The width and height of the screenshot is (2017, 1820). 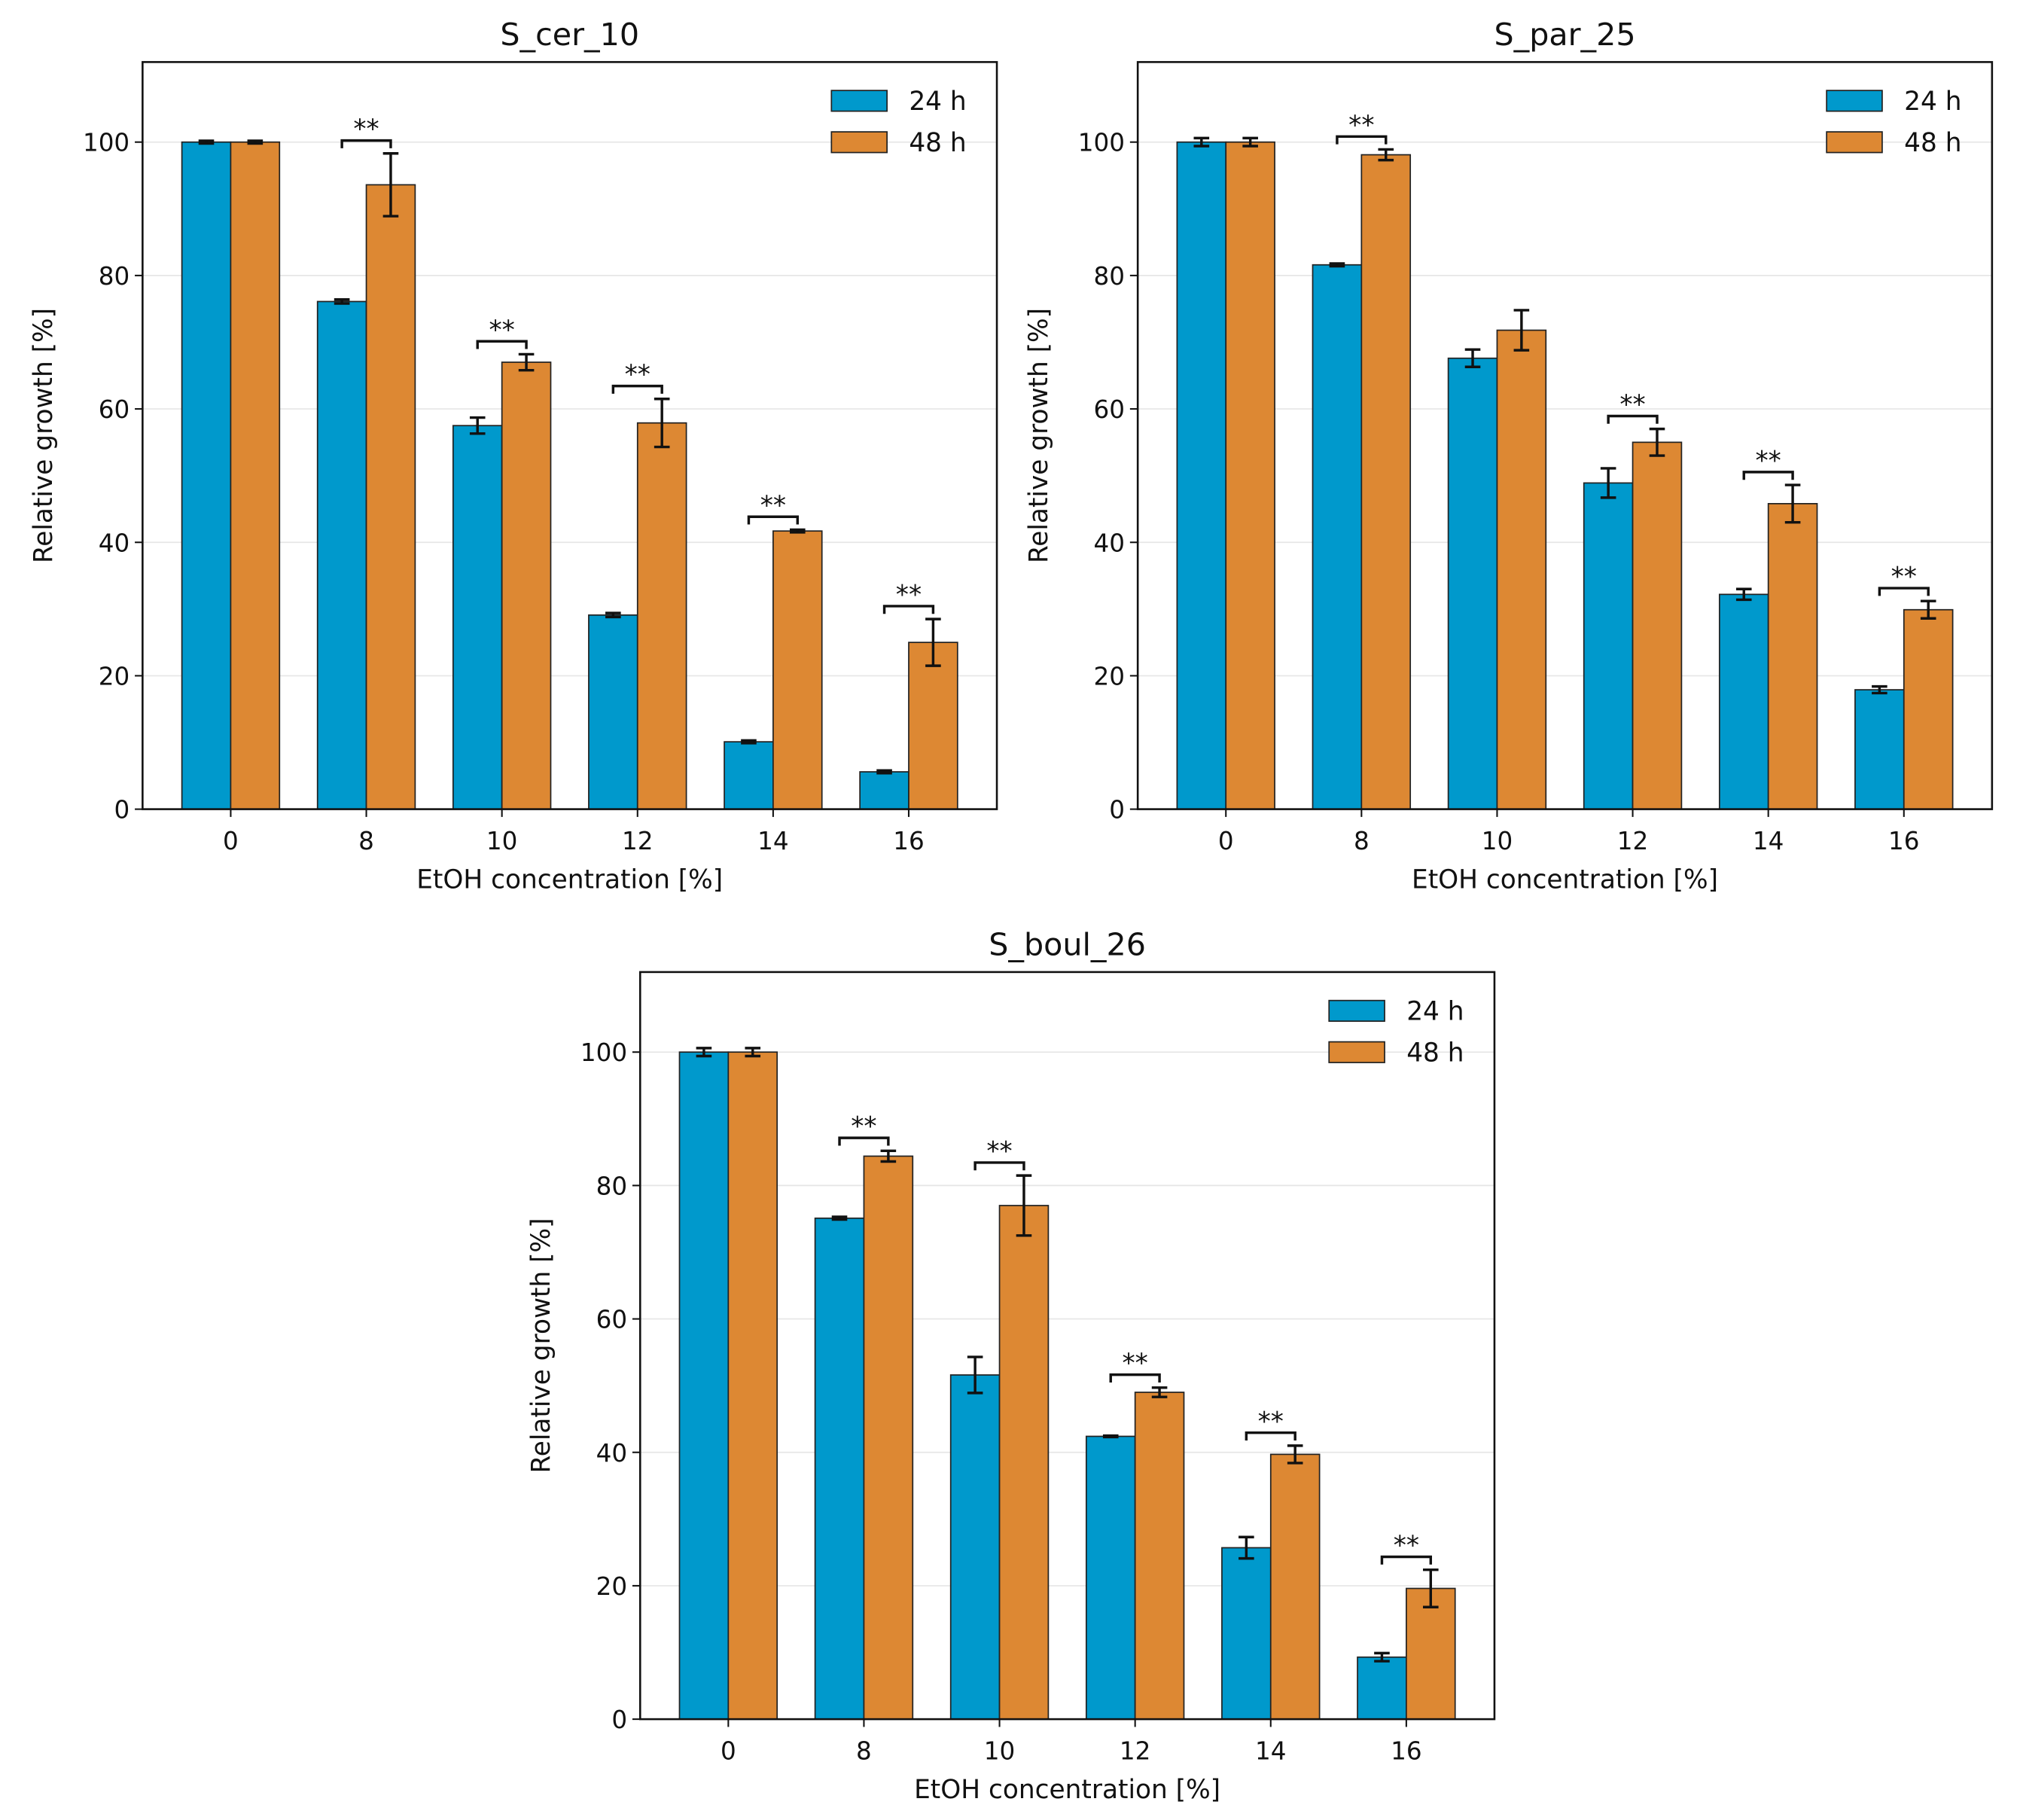 I want to click on x-tick-label: 0, so click(x=231, y=841).